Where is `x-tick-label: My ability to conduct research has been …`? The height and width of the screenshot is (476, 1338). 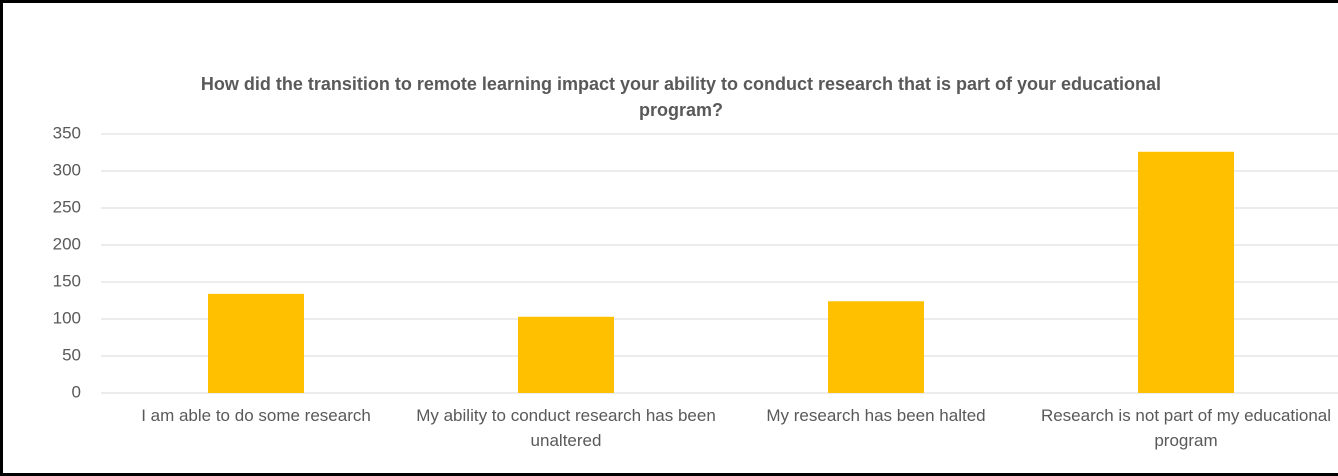 x-tick-label: My ability to conduct research has been … is located at coordinates (566, 428).